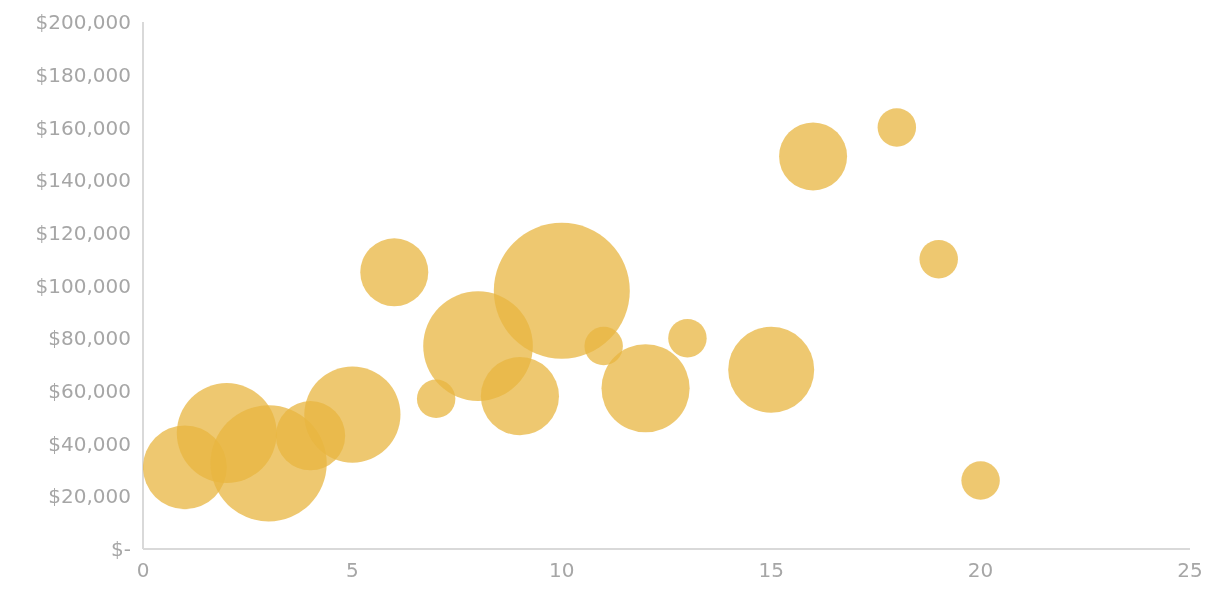 This screenshot has height=597, width=1212. What do you see at coordinates (83, 127) in the screenshot?
I see `y-tick-label: $160,000` at bounding box center [83, 127].